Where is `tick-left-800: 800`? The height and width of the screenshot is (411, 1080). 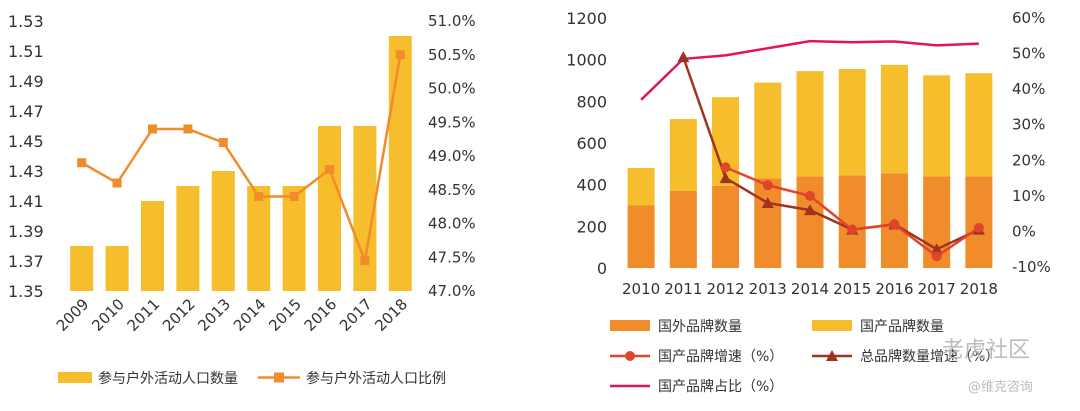
tick-left-800: 800 is located at coordinates (591, 101).